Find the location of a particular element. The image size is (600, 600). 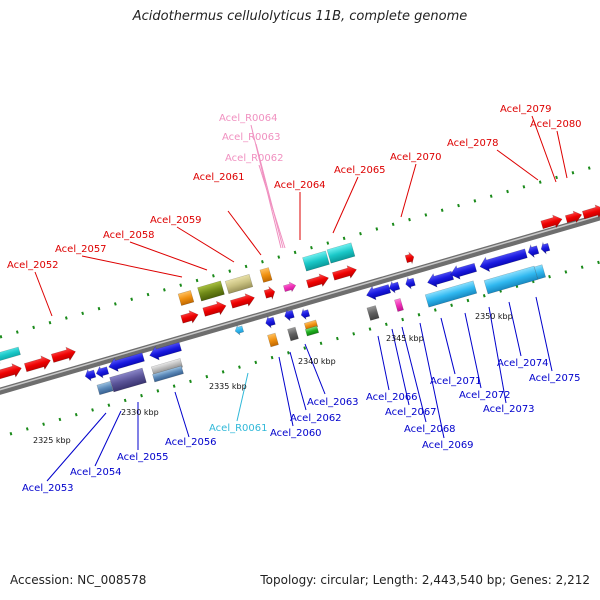

gene-label: Acel_2068 is located at coordinates (430, 429).